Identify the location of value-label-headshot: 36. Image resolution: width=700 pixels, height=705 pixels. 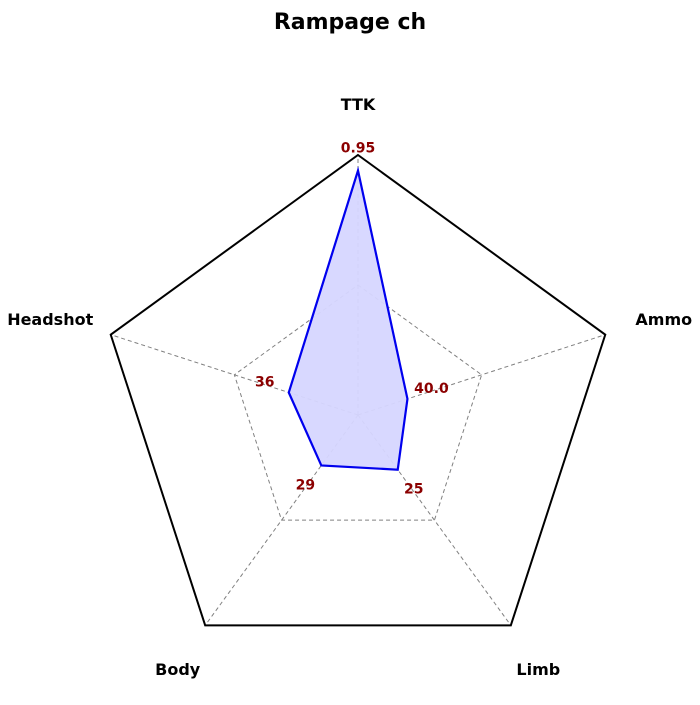
(264, 383).